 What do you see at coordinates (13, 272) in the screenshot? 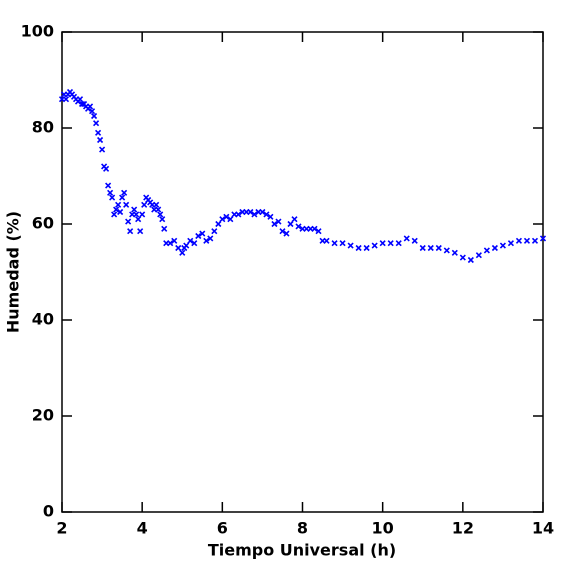
I see `y-axis-label: Humedad (%)` at bounding box center [13, 272].